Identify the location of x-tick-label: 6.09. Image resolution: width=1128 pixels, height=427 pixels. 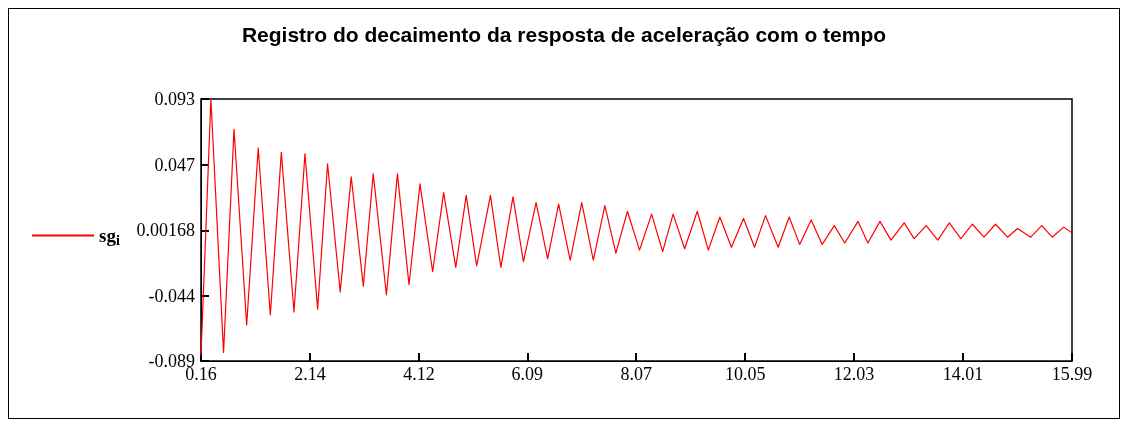
(527, 374).